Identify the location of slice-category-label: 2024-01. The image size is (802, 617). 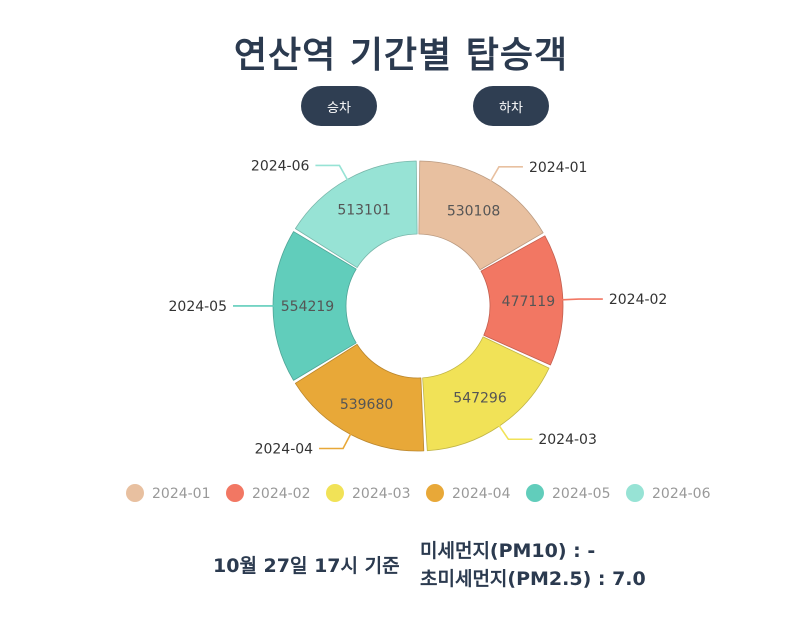
(558, 168).